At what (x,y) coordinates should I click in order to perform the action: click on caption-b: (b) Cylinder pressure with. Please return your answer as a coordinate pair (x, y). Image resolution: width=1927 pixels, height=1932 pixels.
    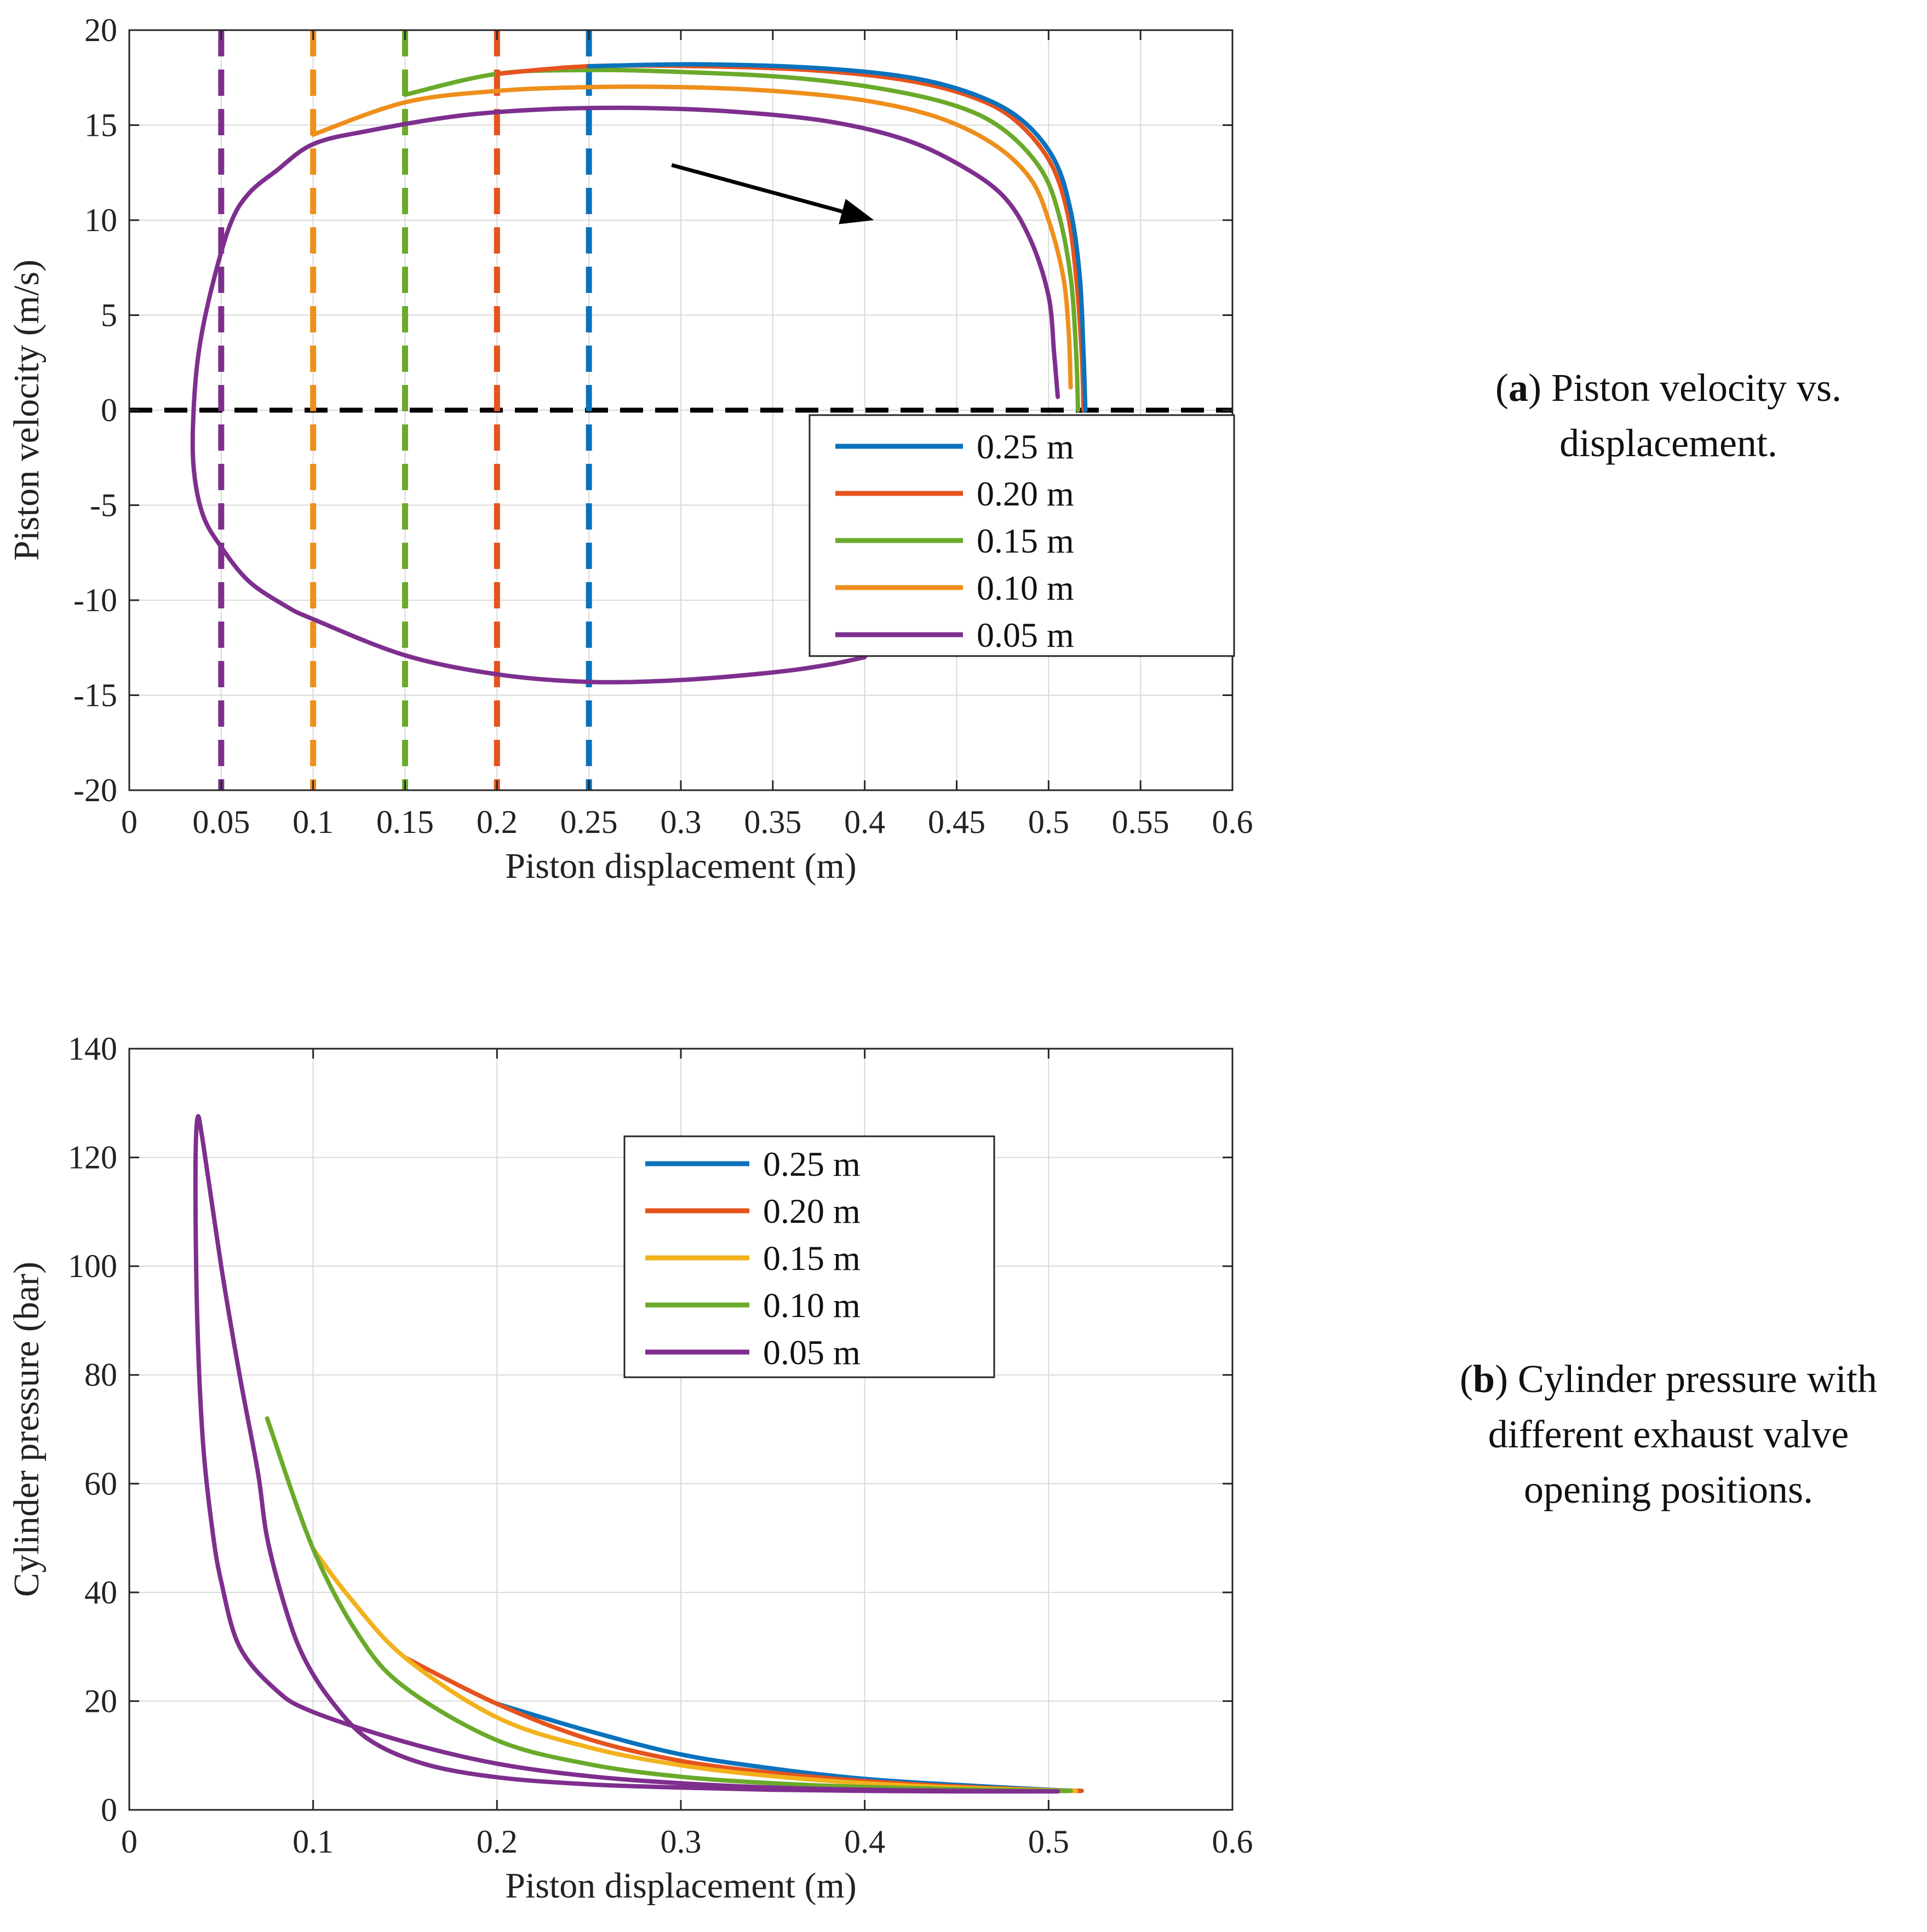
    Looking at the image, I should click on (1668, 1379).